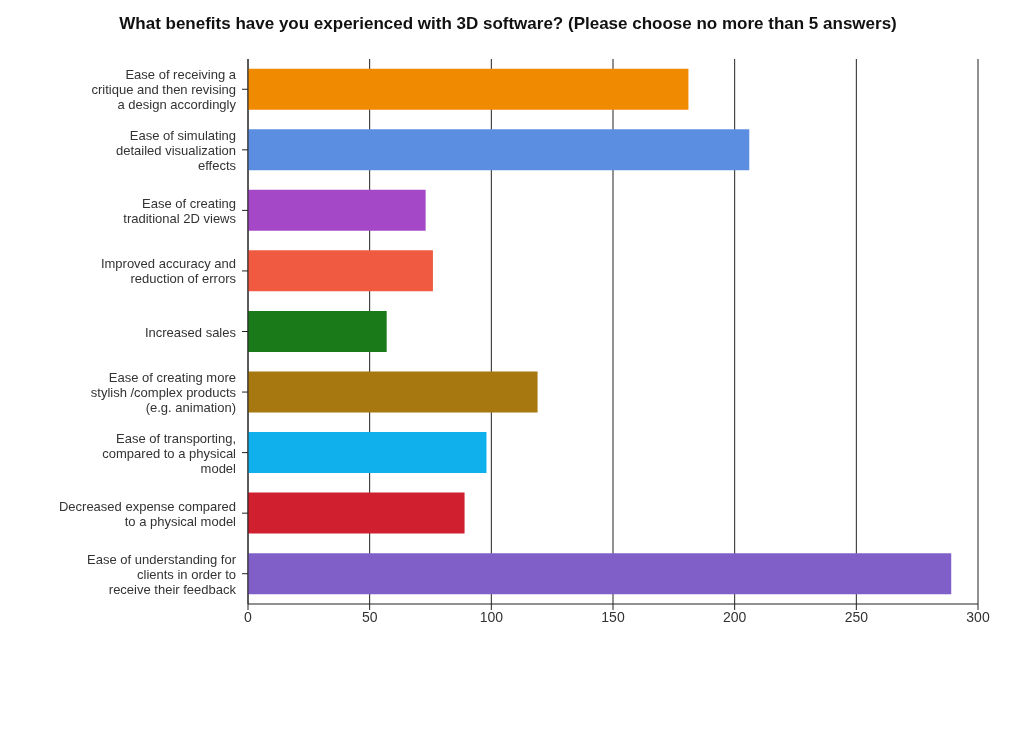  I want to click on x-tick-label: 250, so click(856, 616).